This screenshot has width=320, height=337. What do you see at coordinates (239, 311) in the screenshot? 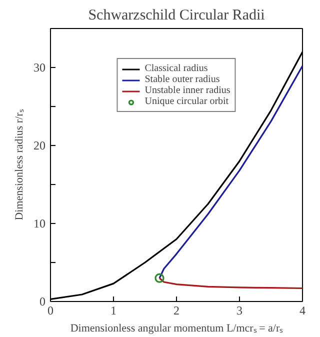
I see `x-tick-label: 3` at bounding box center [239, 311].